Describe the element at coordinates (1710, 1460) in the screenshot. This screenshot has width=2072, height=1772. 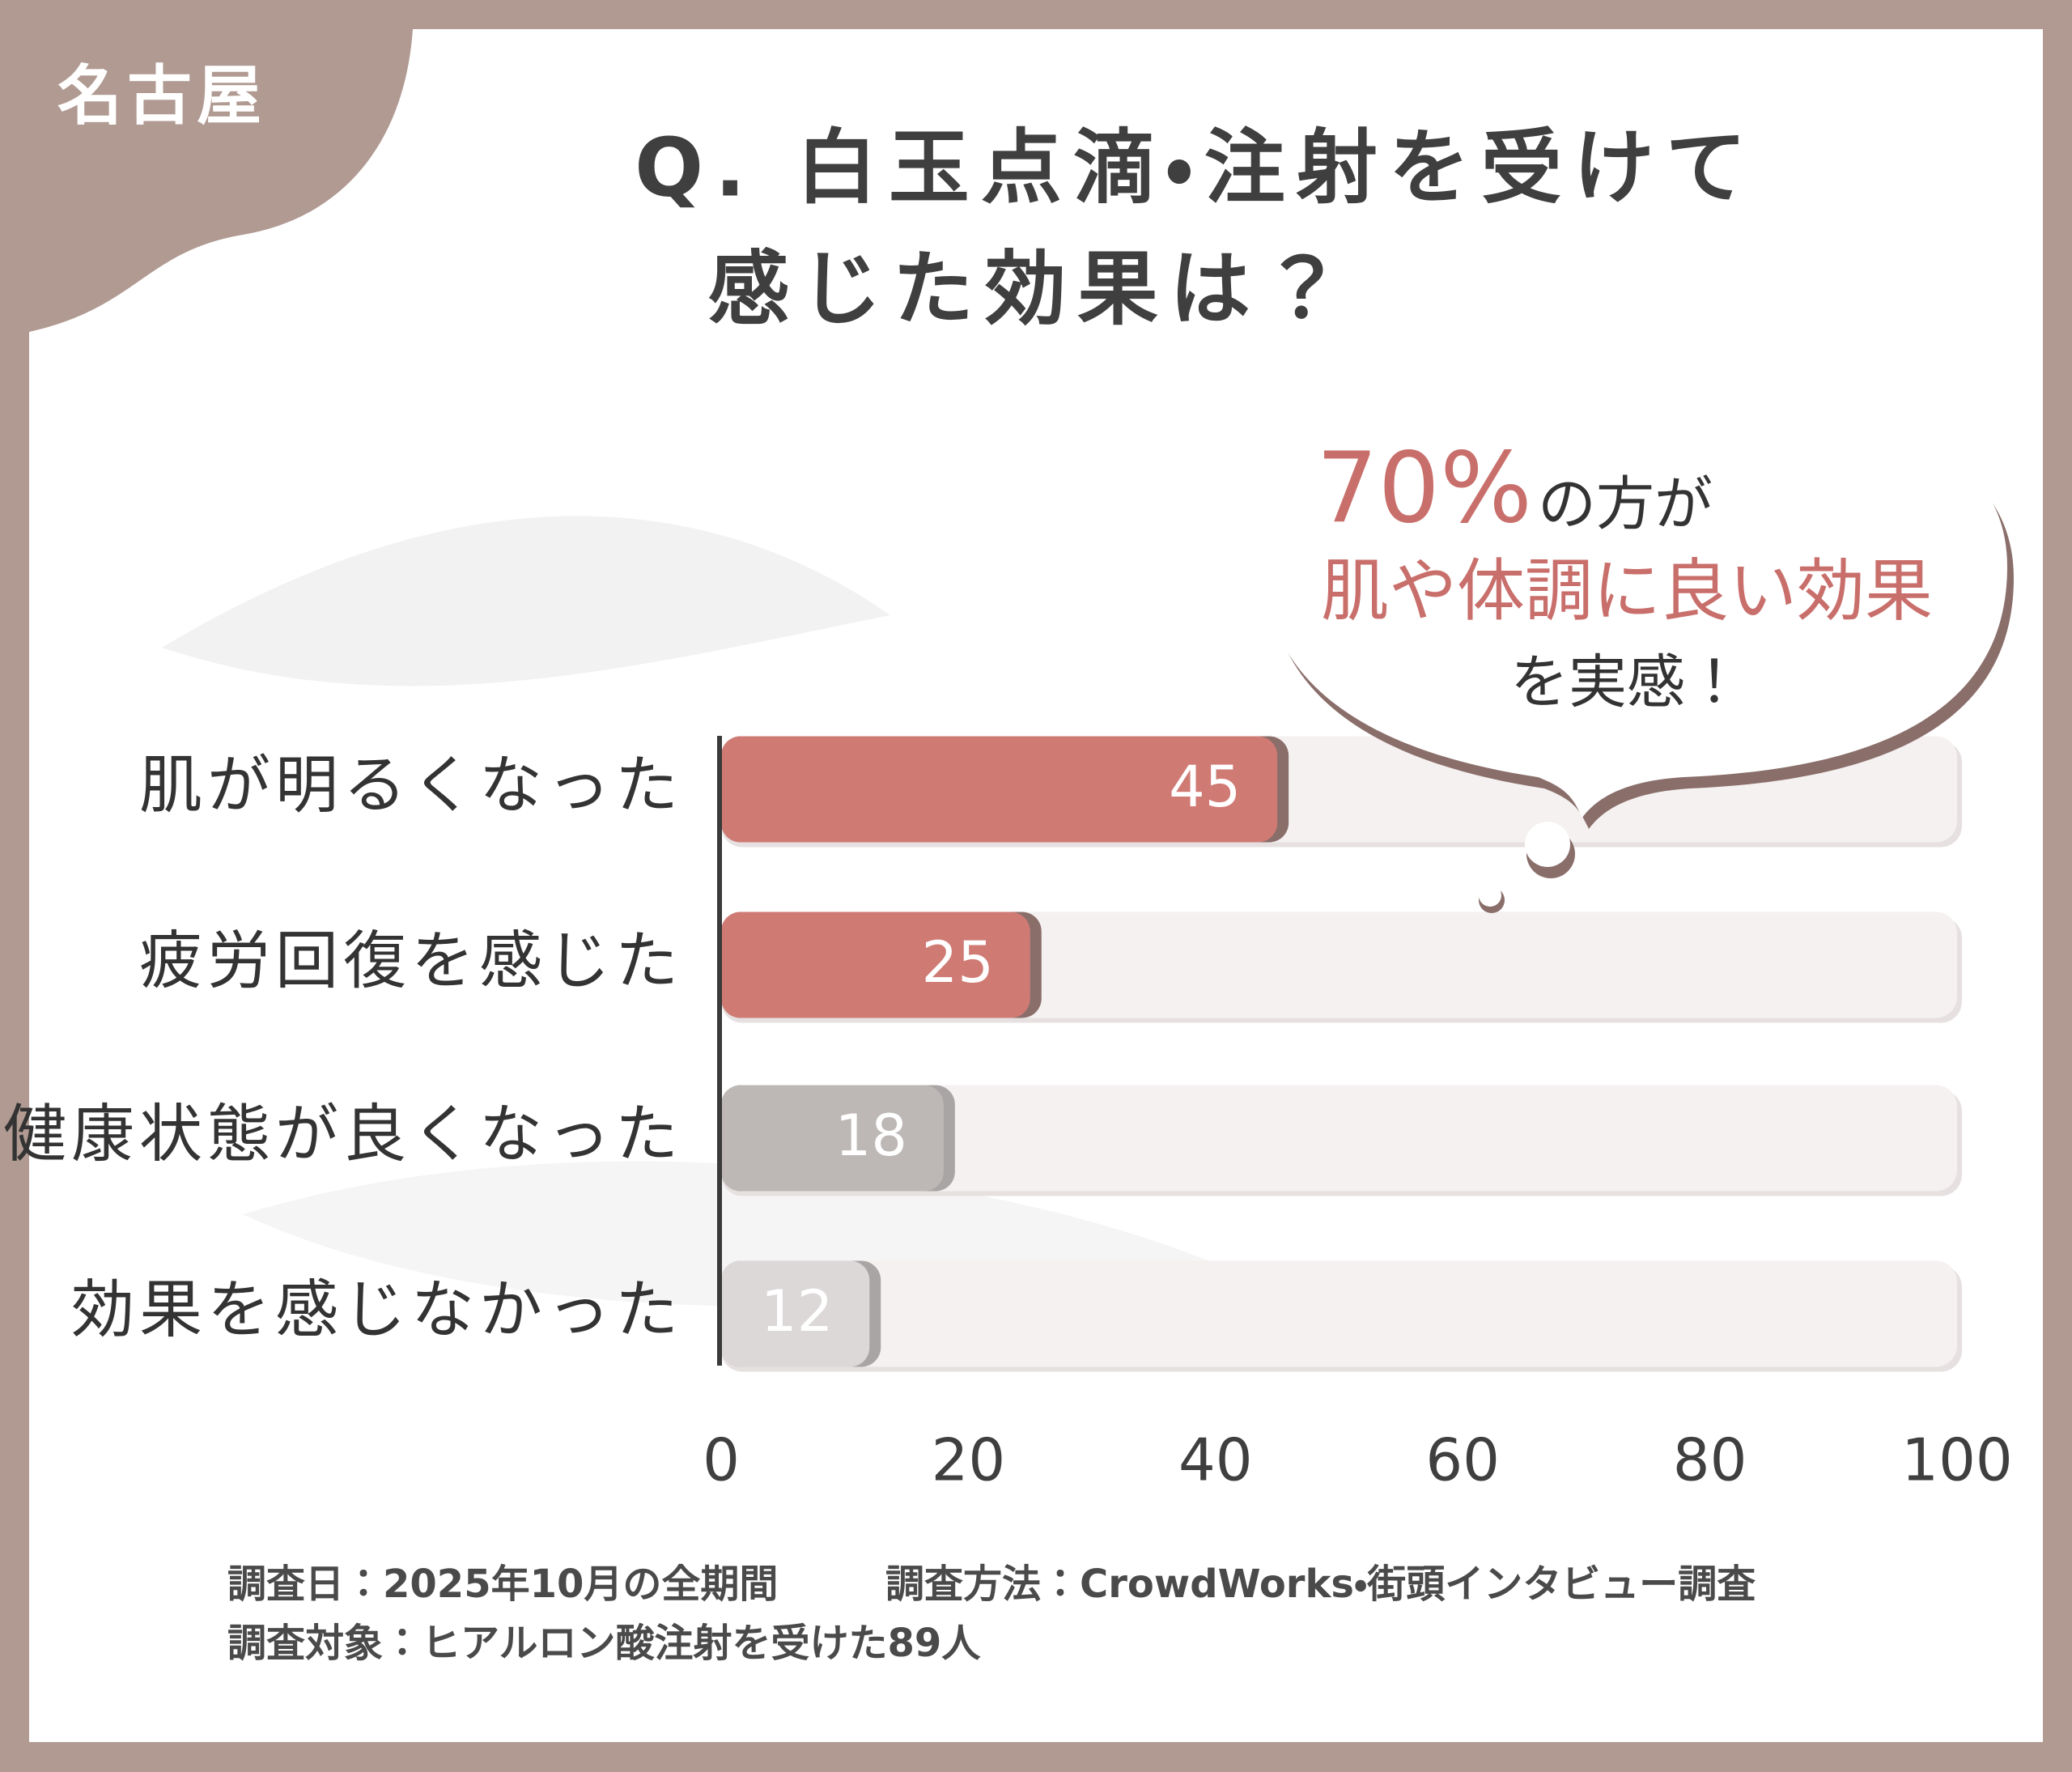
I see `x-tick-label: 80` at that location.